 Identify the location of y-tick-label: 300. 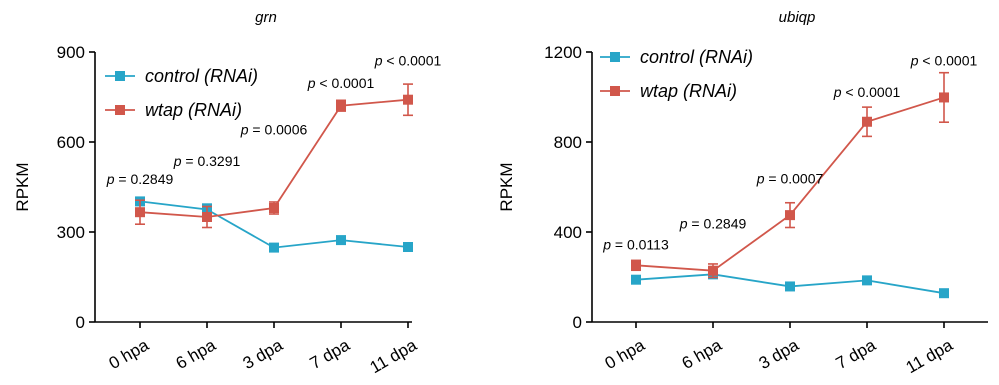
(71, 232).